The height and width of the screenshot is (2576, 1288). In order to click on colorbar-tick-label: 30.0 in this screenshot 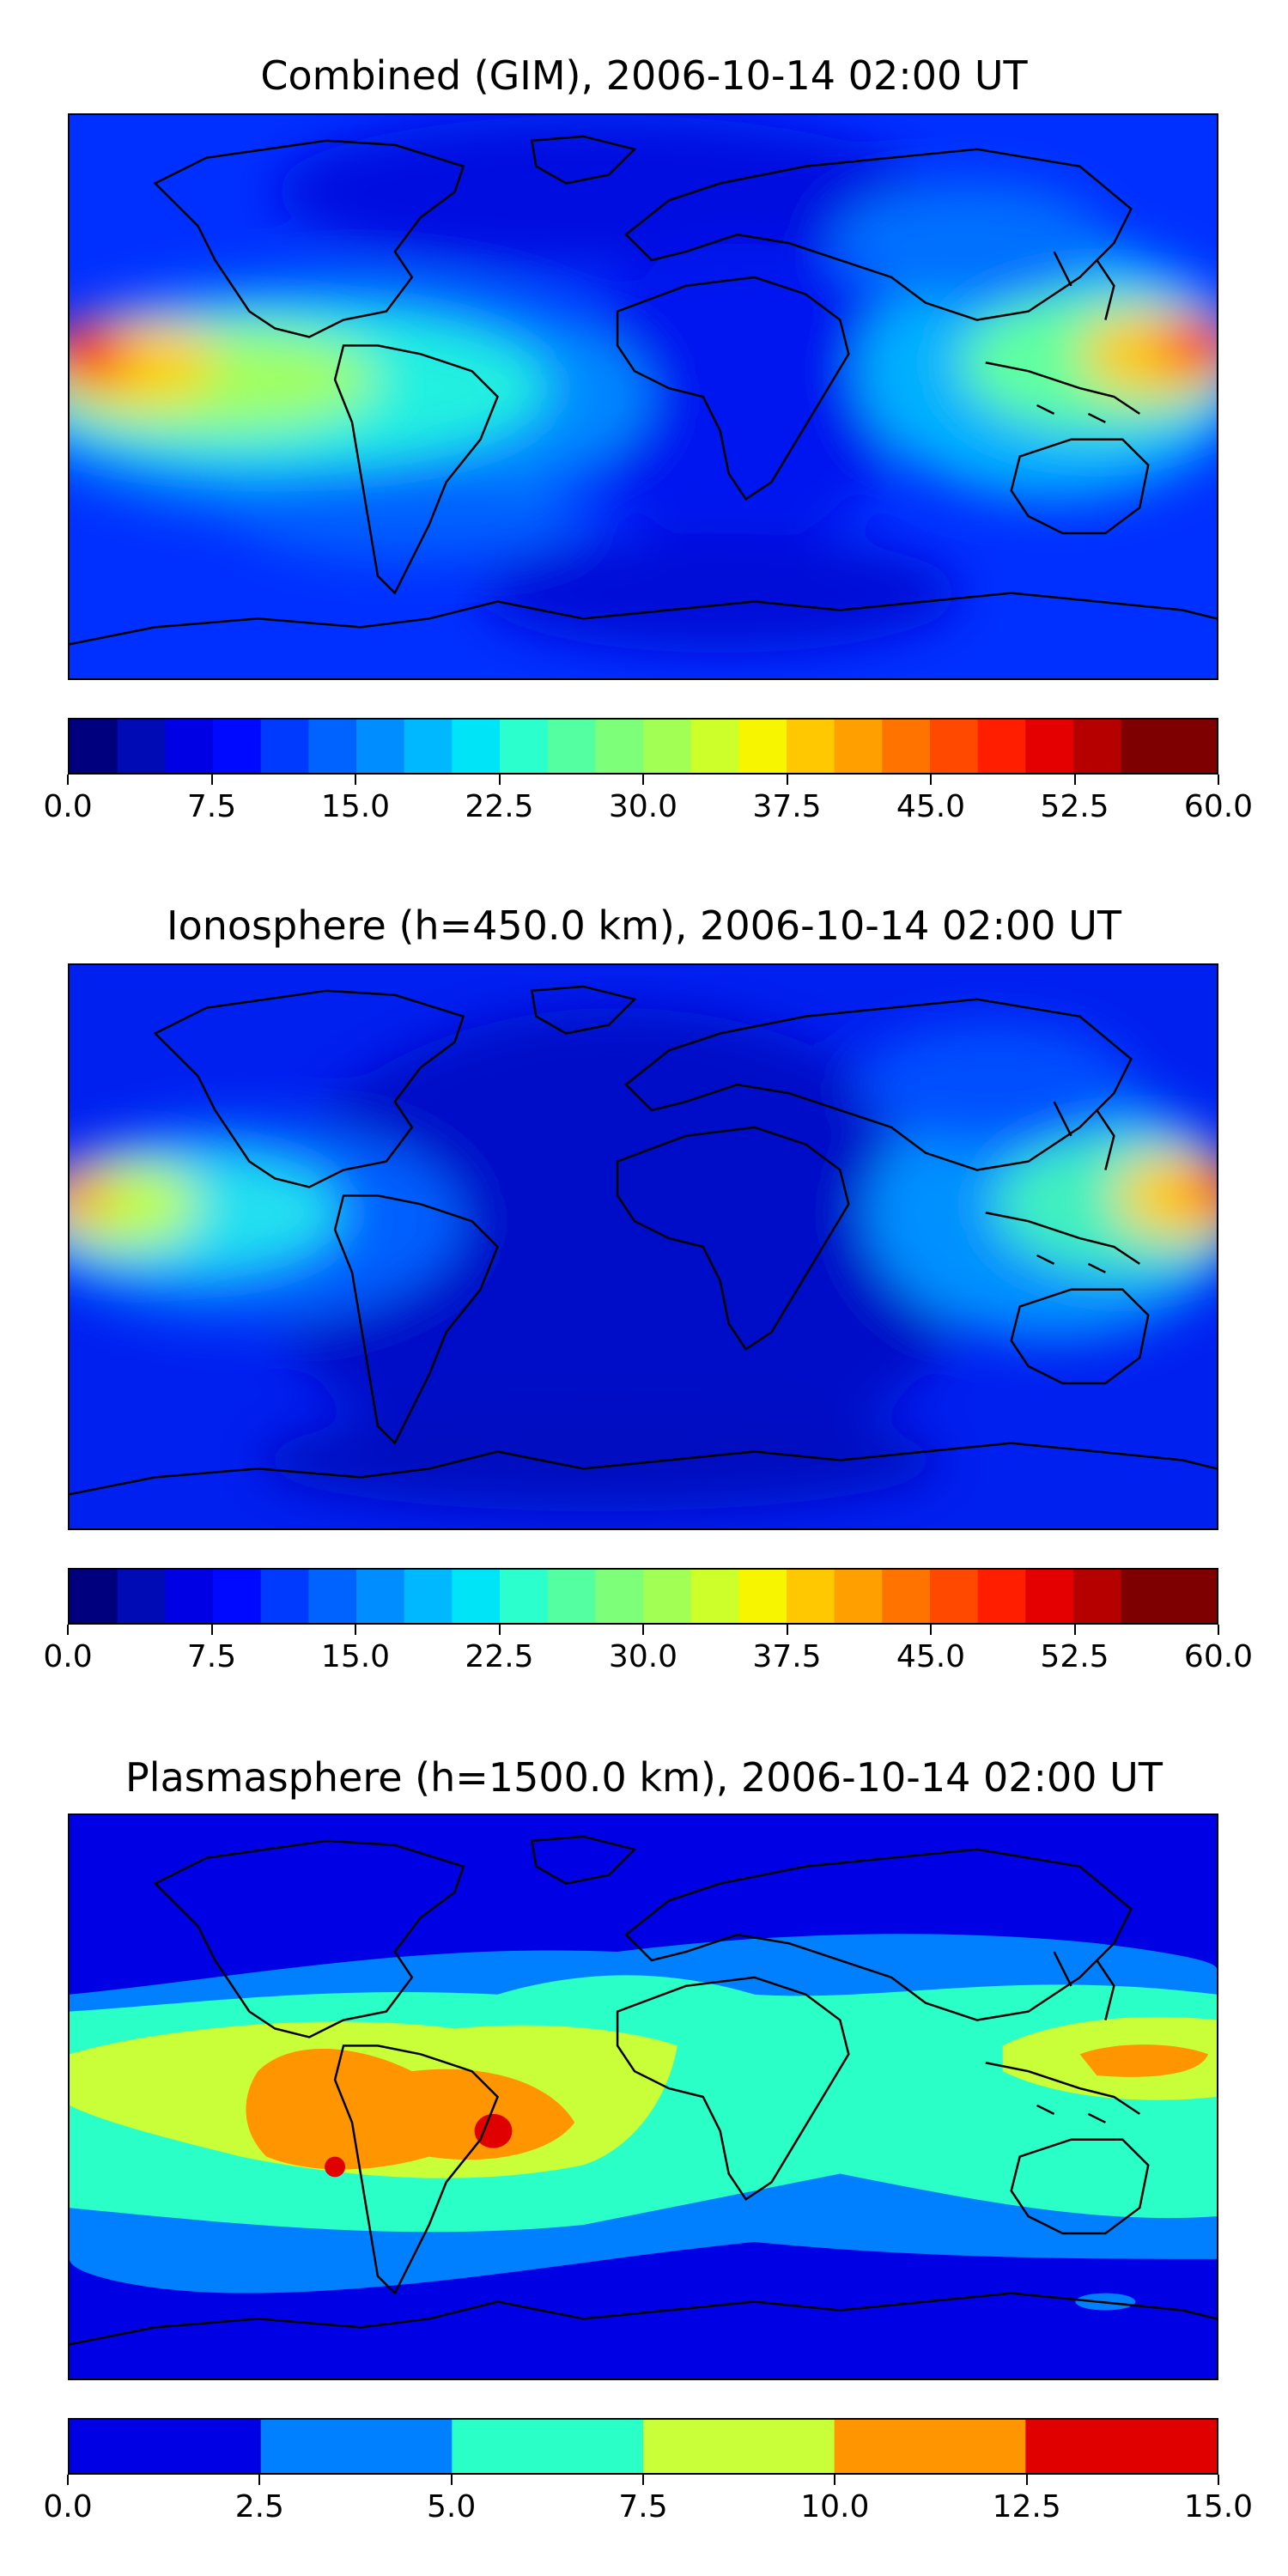, I will do `click(643, 1656)`.